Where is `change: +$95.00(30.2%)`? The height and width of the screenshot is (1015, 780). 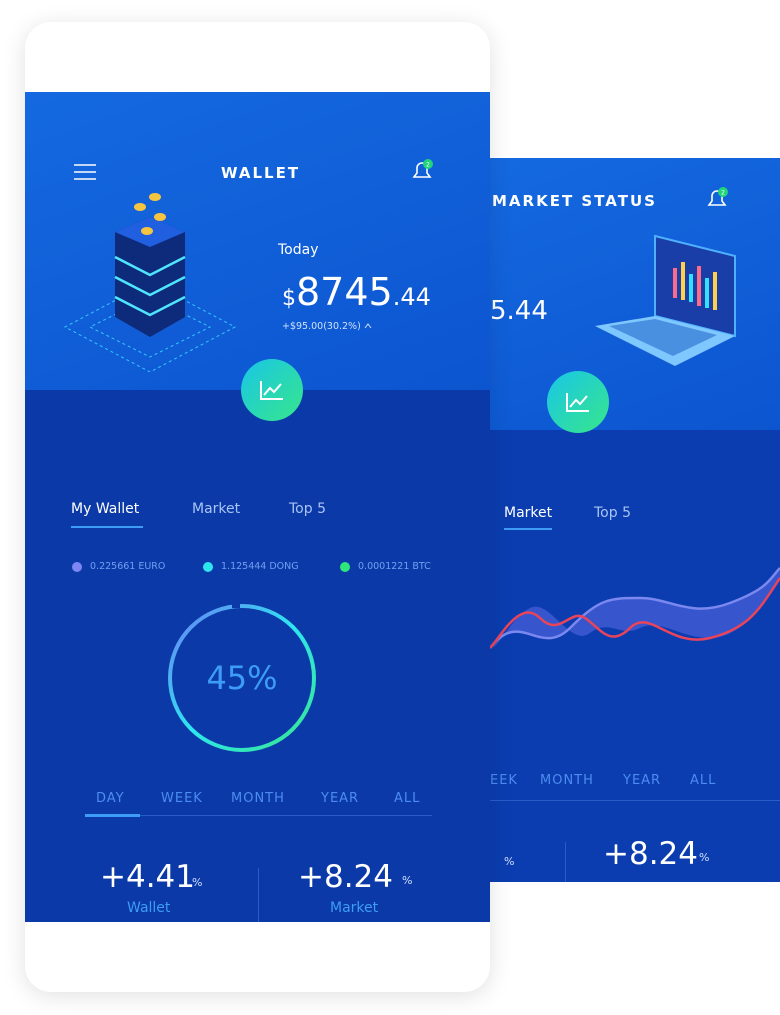 change: +$95.00(30.2%) is located at coordinates (327, 326).